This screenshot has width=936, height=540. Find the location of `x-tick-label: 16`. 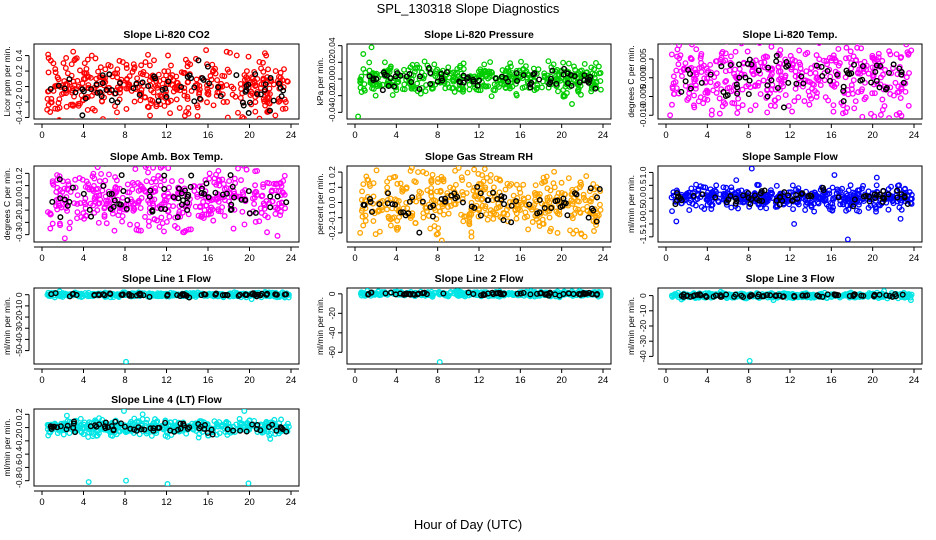

x-tick-label: 16 is located at coordinates (520, 258).